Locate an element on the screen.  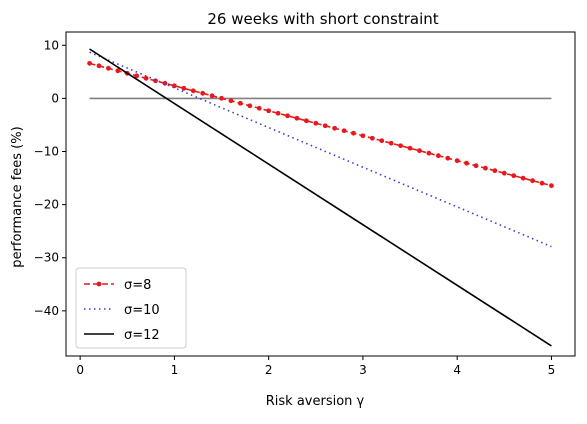
legend: σ=8 σ=10 σ=12 is located at coordinates (131, 308).